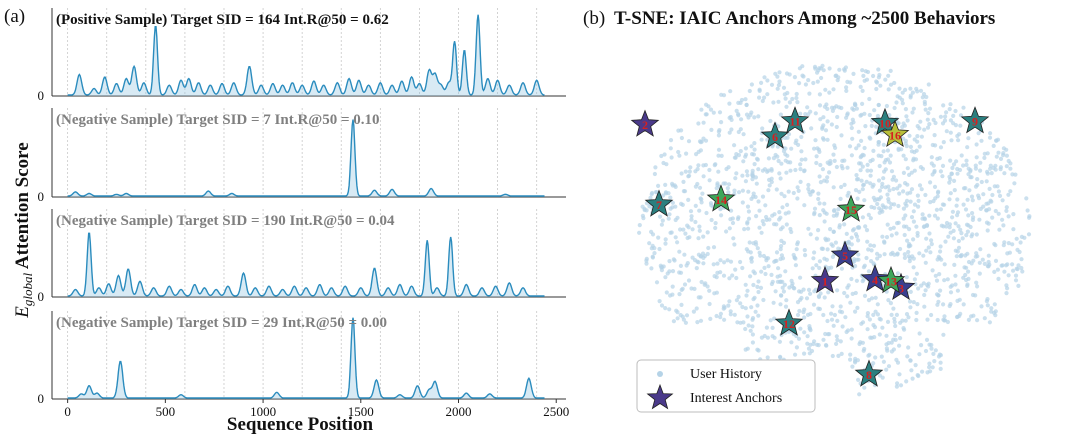 The height and width of the screenshot is (436, 1065). I want to click on anchor-star-label: 4, so click(875, 280).